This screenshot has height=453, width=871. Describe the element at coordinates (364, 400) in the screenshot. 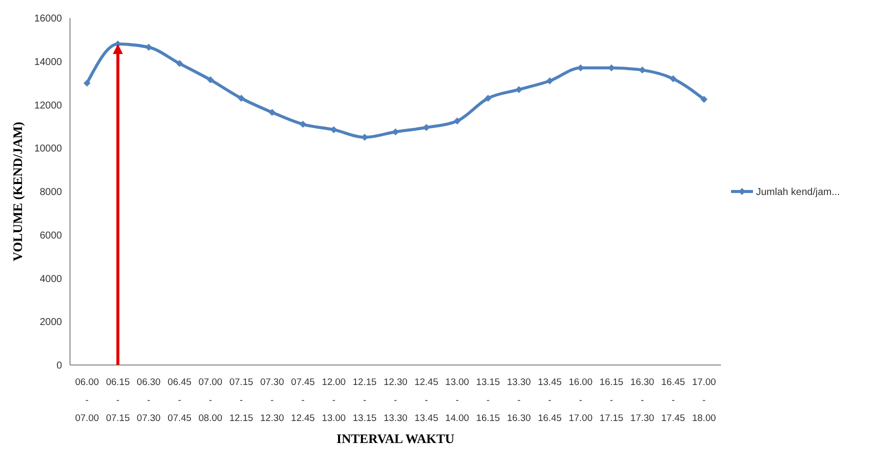

I see `x-tick-label: 12.15 - 13.15` at that location.